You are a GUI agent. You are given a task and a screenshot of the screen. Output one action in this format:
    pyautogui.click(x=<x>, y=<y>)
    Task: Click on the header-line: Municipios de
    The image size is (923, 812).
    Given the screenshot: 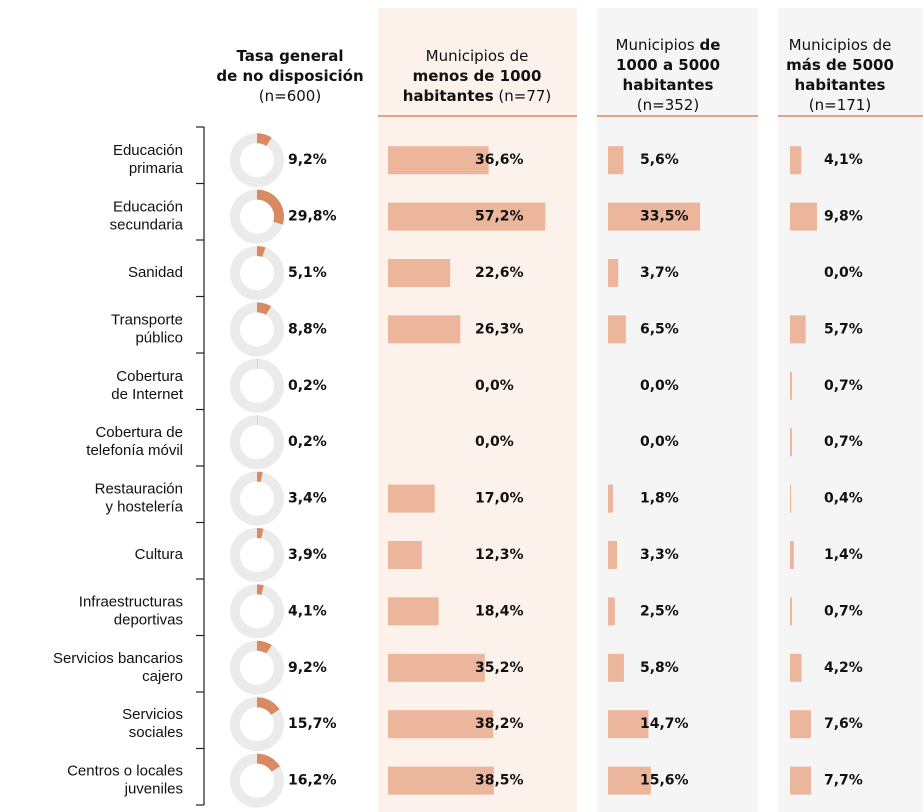 What is the action you would take?
    pyautogui.click(x=840, y=45)
    